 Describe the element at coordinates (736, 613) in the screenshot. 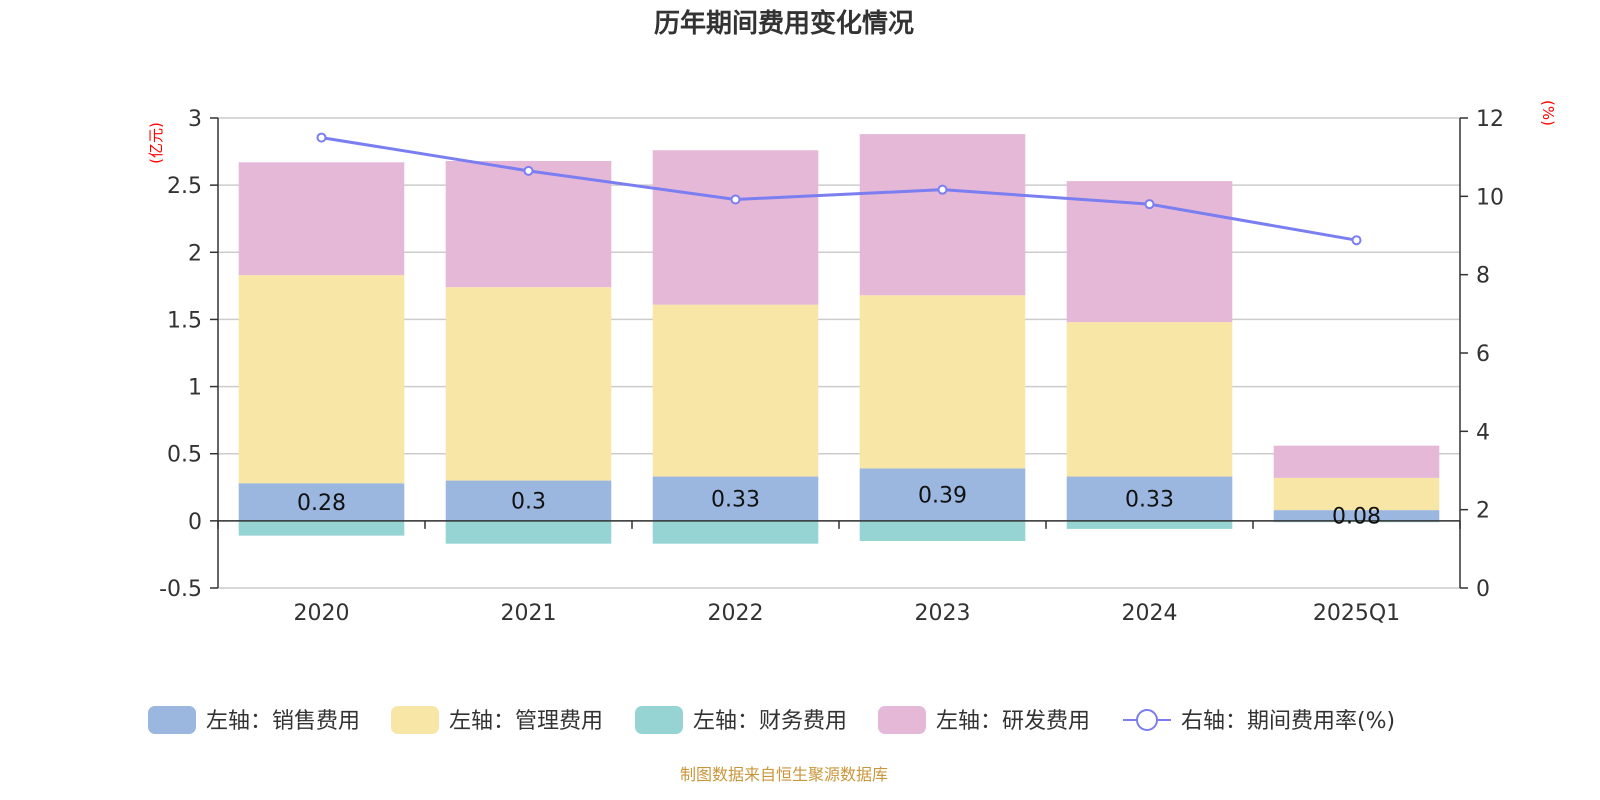

I see `category-label: 2022` at that location.